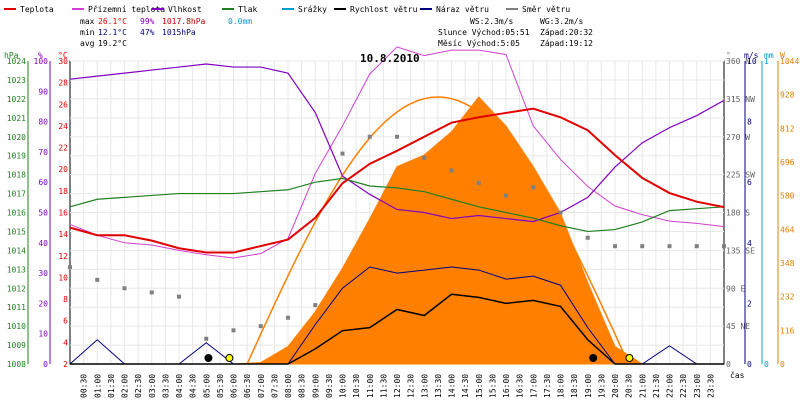  What do you see at coordinates (492, 386) in the screenshot?
I see `x-tick-label: 15:30` at bounding box center [492, 386].